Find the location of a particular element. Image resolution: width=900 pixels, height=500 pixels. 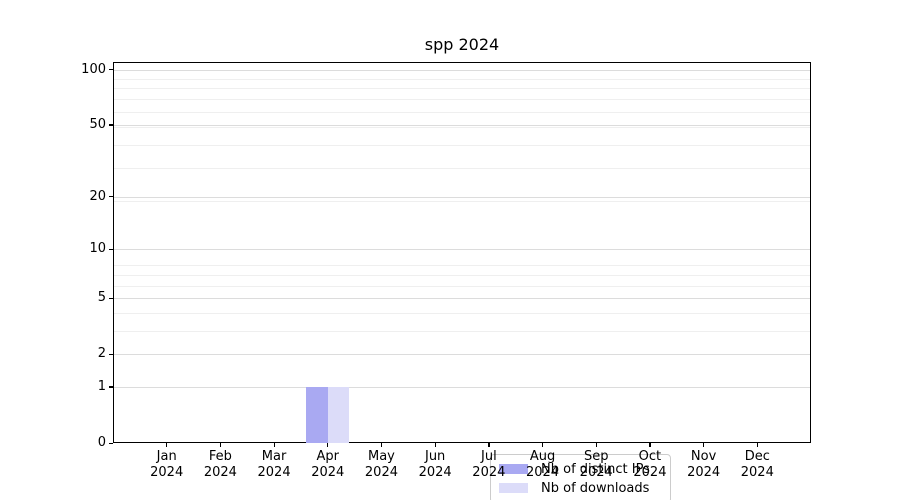

x-tick-label: Jan 2024 is located at coordinates (167, 464).